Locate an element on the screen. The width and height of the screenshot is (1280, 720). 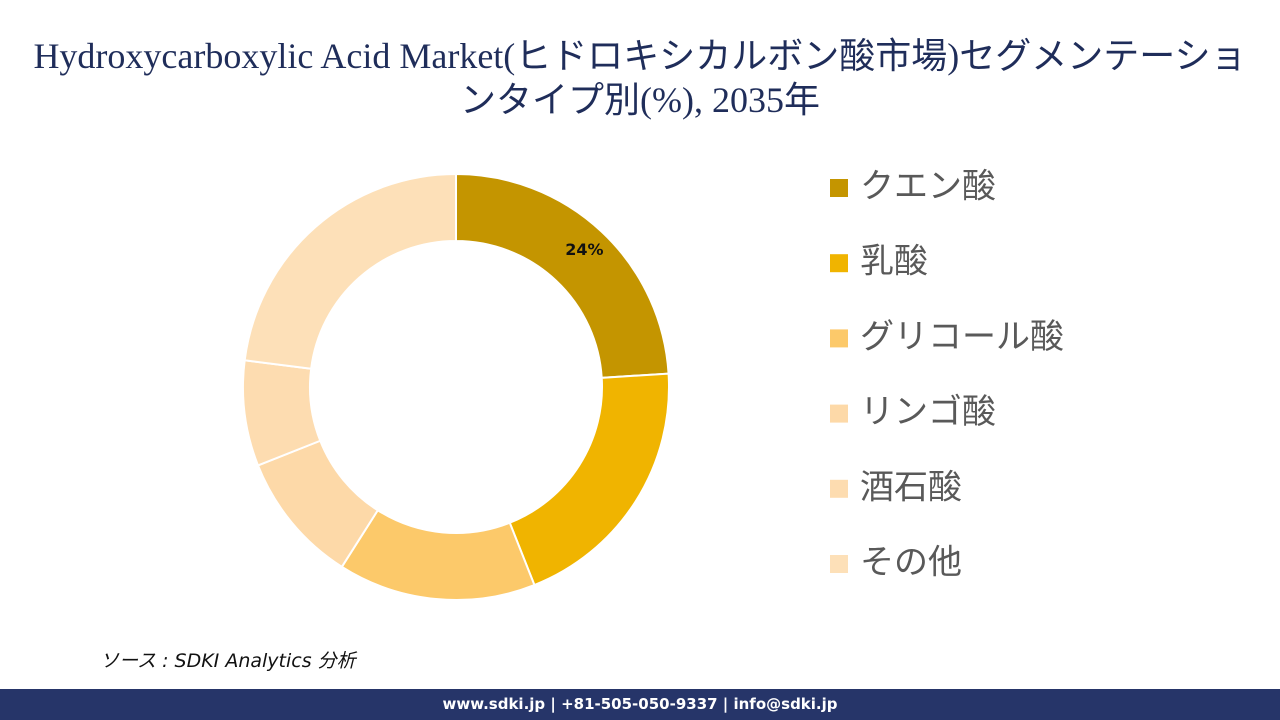
legend-label: その他 is located at coordinates (911, 563).